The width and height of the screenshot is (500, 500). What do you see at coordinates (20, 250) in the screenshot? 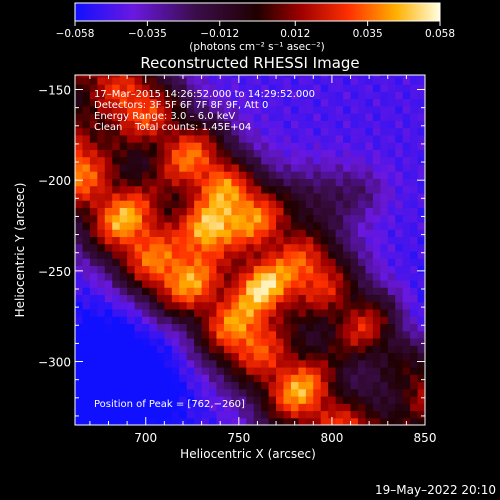
I see `y-axis-label: Heliocentric Y (arcsec)` at bounding box center [20, 250].